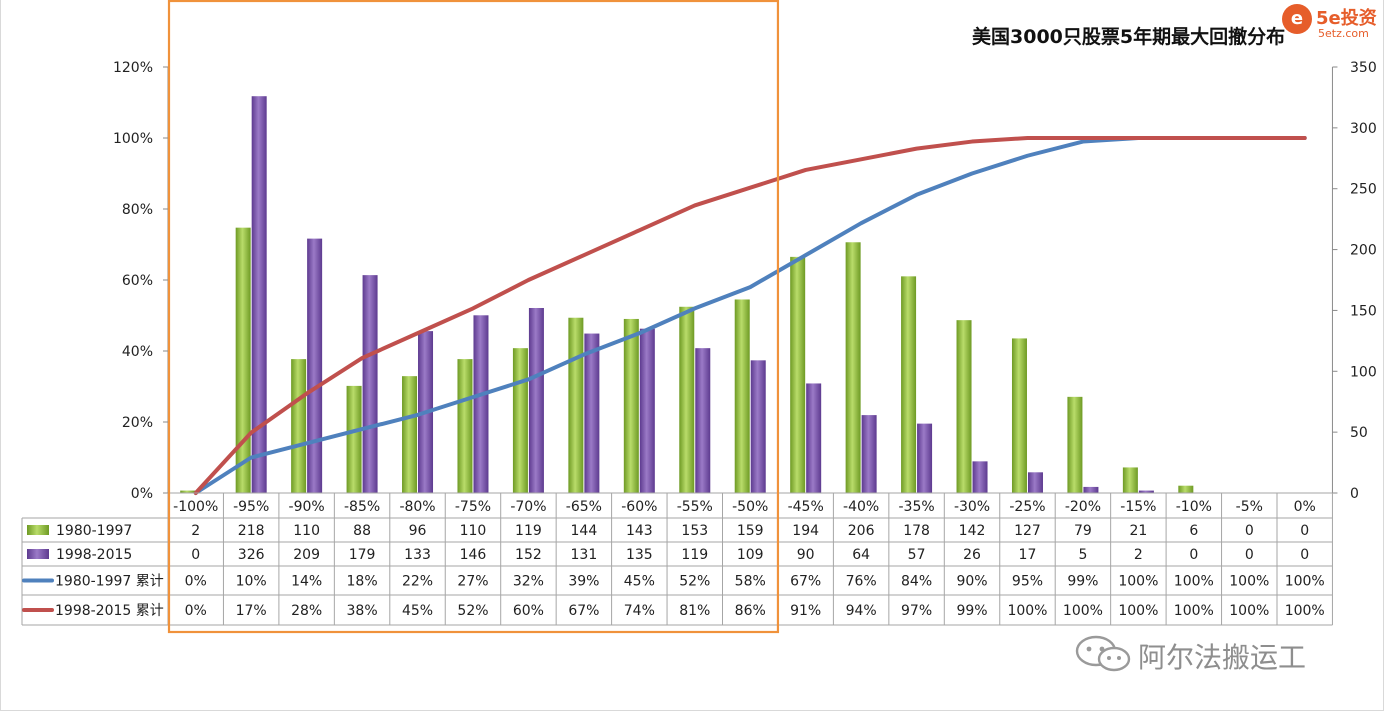  I want to click on table-cell: 96, so click(418, 531).